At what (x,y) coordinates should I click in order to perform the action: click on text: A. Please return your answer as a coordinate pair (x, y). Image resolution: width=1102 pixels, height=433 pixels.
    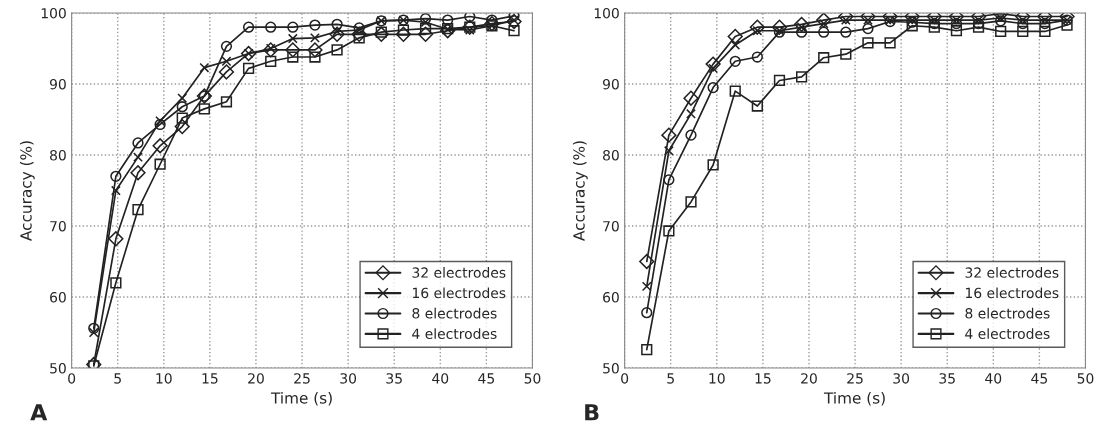
    Looking at the image, I should click on (39, 412).